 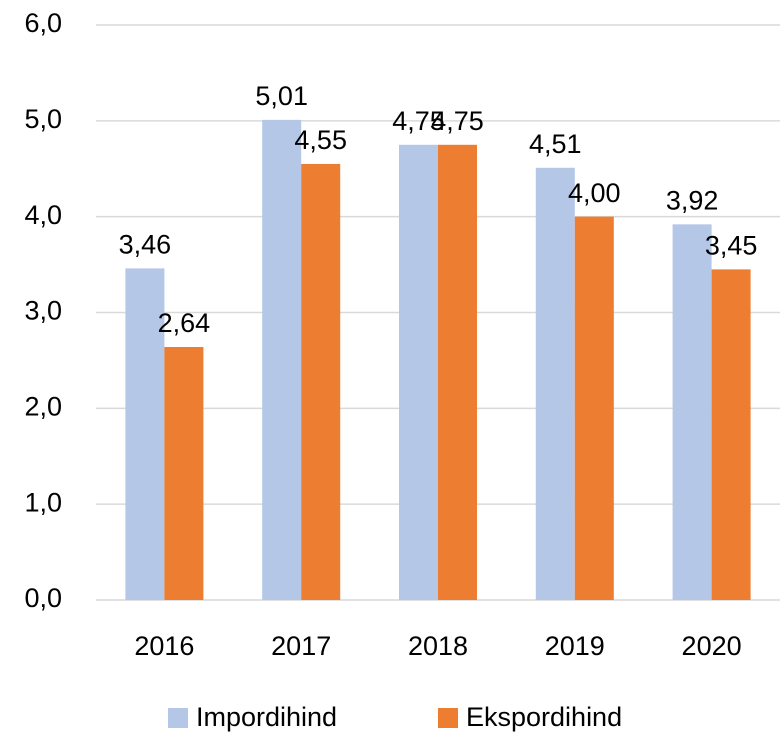 I want to click on data-label: 4,51, so click(x=555, y=144).